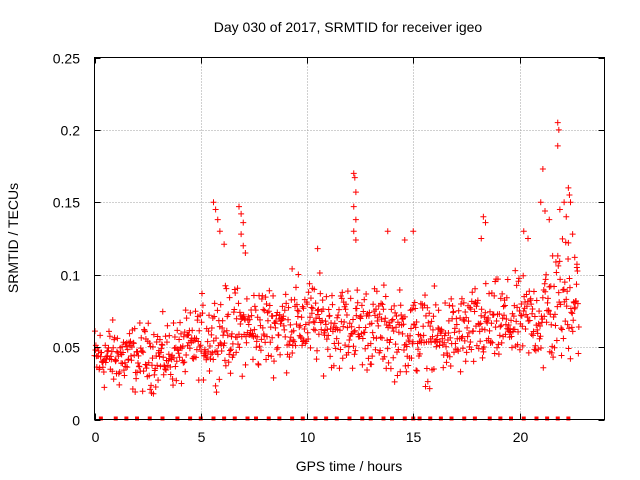  Describe the element at coordinates (349, 466) in the screenshot. I see `x-axis-label: GPS time / hours` at that location.